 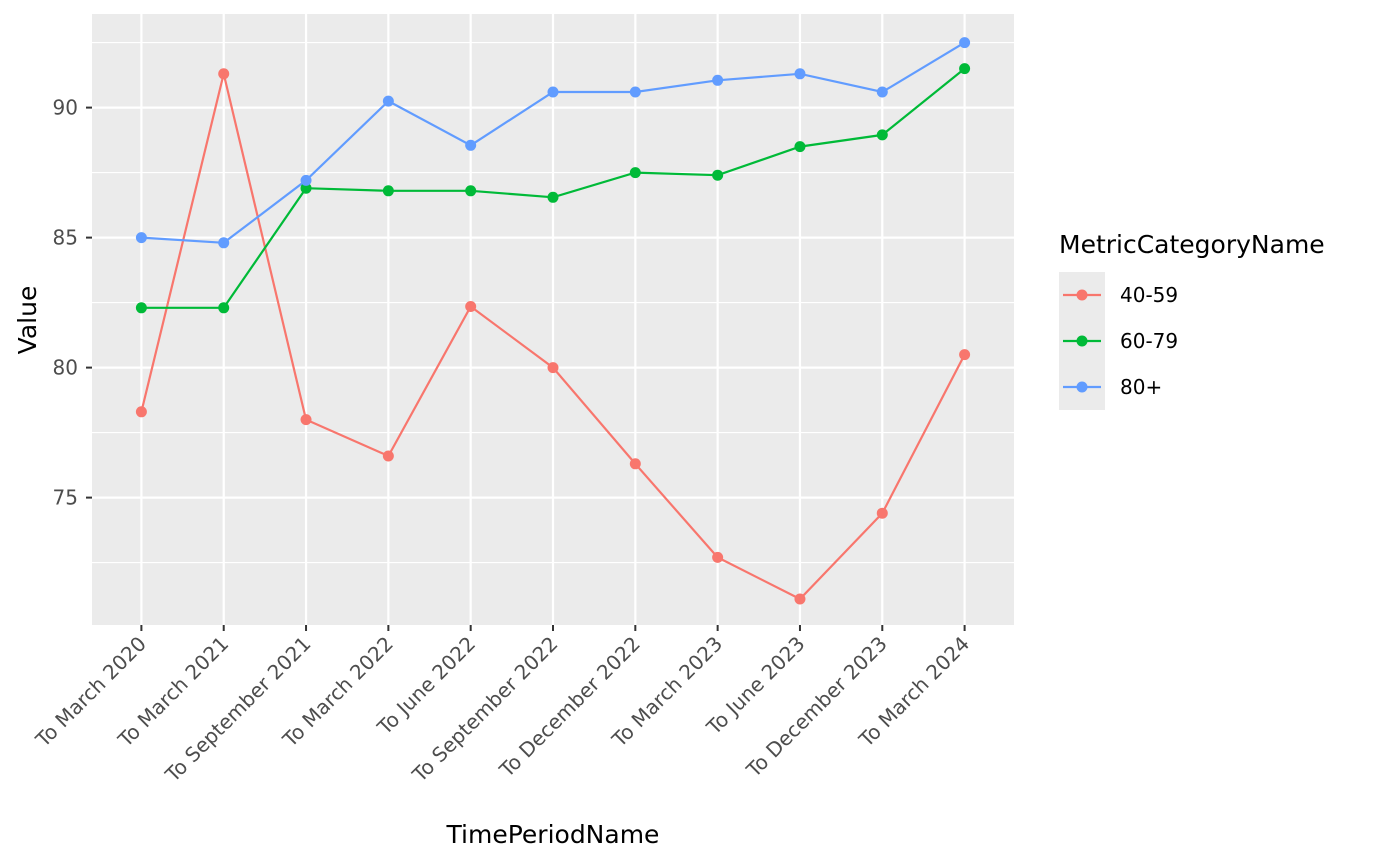 What do you see at coordinates (553, 834) in the screenshot?
I see `x-axis-title: TimePeriodName` at bounding box center [553, 834].